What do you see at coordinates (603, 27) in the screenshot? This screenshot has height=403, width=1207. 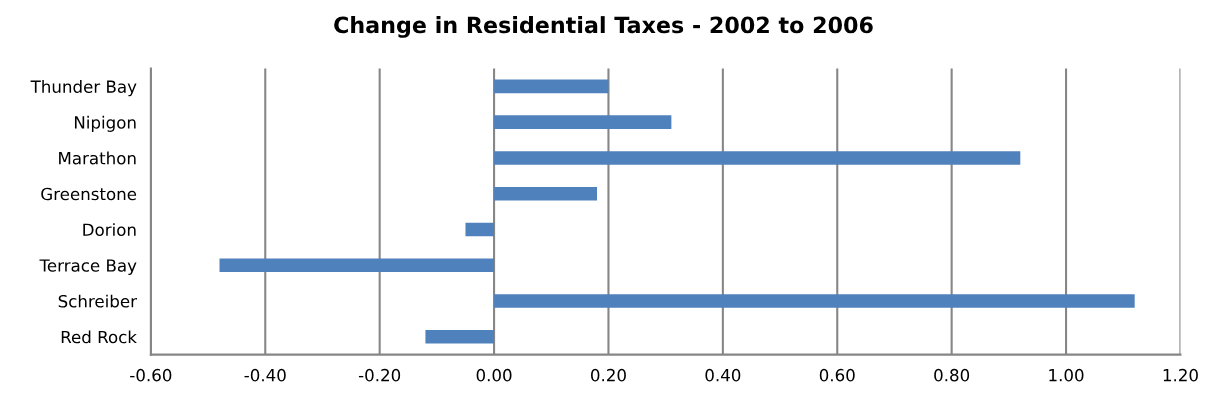 I see `chart-title: Change in Residential Taxes - 2002 to 2006` at bounding box center [603, 27].